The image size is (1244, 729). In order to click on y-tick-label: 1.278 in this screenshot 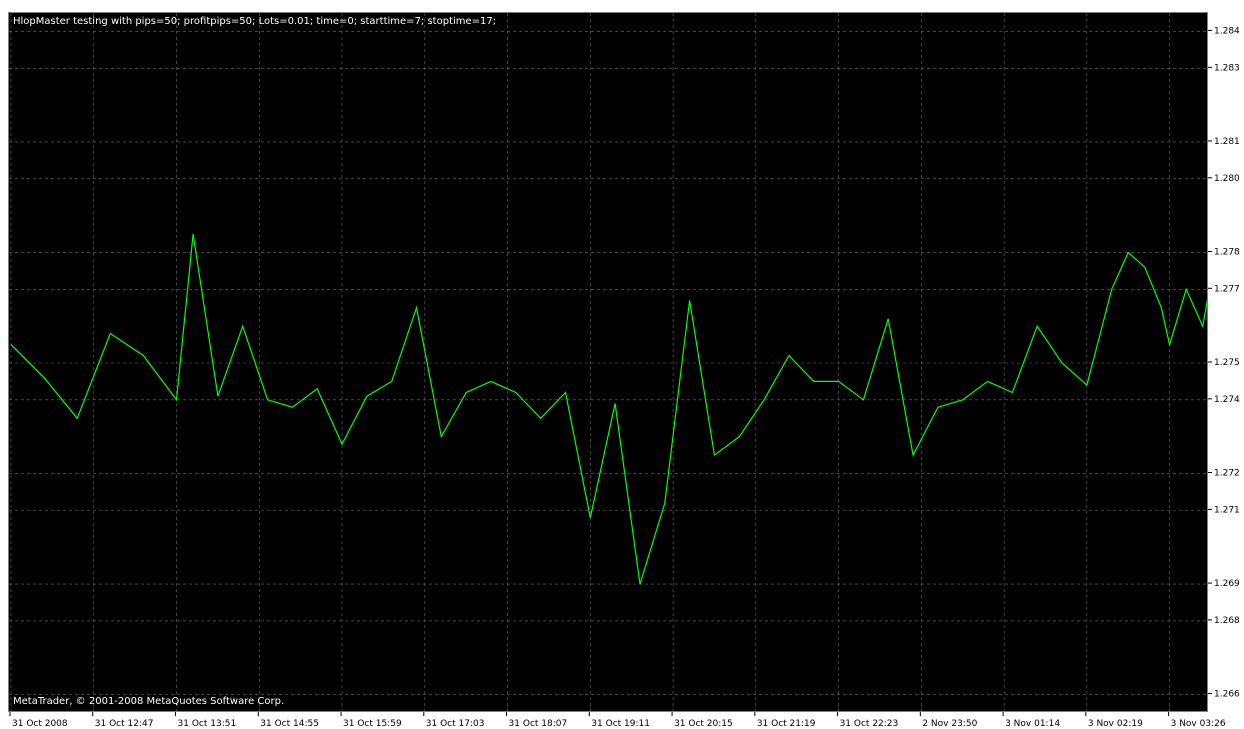, I will do `click(1227, 252)`.